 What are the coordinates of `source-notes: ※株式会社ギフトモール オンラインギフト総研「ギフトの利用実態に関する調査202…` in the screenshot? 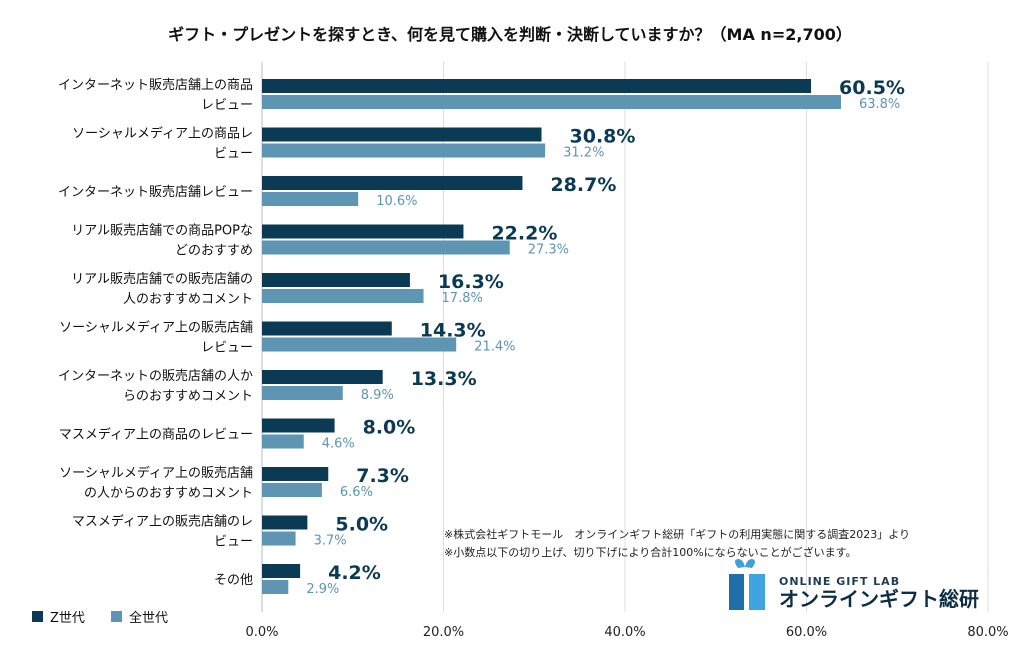 It's located at (677, 543).